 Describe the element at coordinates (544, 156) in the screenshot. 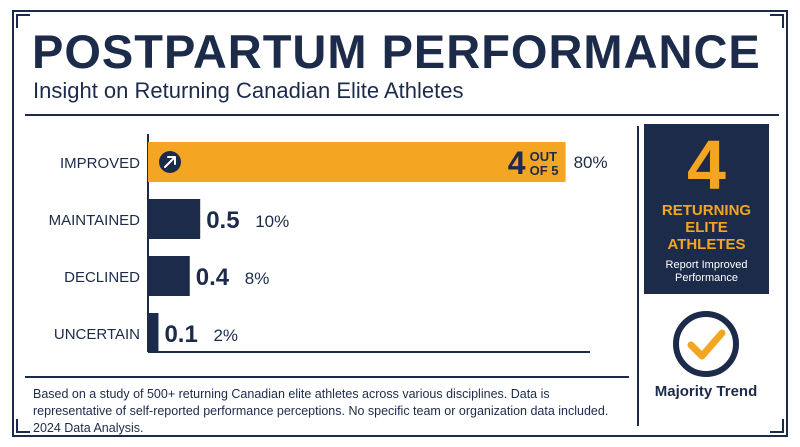

I see `value-suffix: OUT` at that location.